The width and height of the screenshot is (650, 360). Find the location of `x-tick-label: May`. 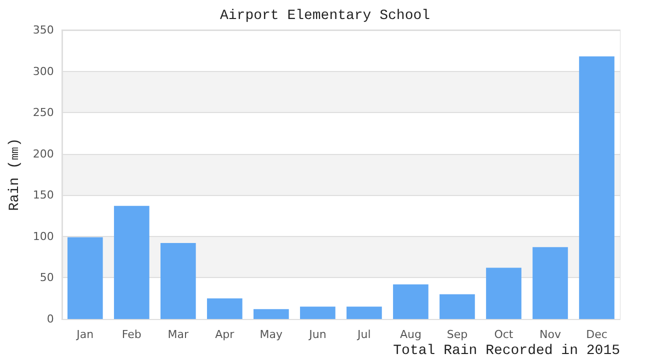

x-tick-label: May is located at coordinates (272, 334).